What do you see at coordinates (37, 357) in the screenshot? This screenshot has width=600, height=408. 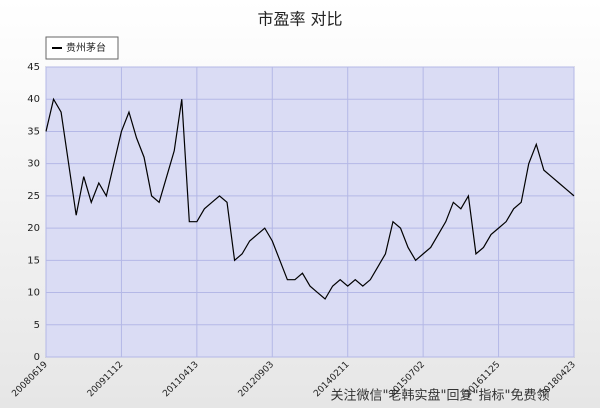 I see `y-tick-label: 0` at bounding box center [37, 357].